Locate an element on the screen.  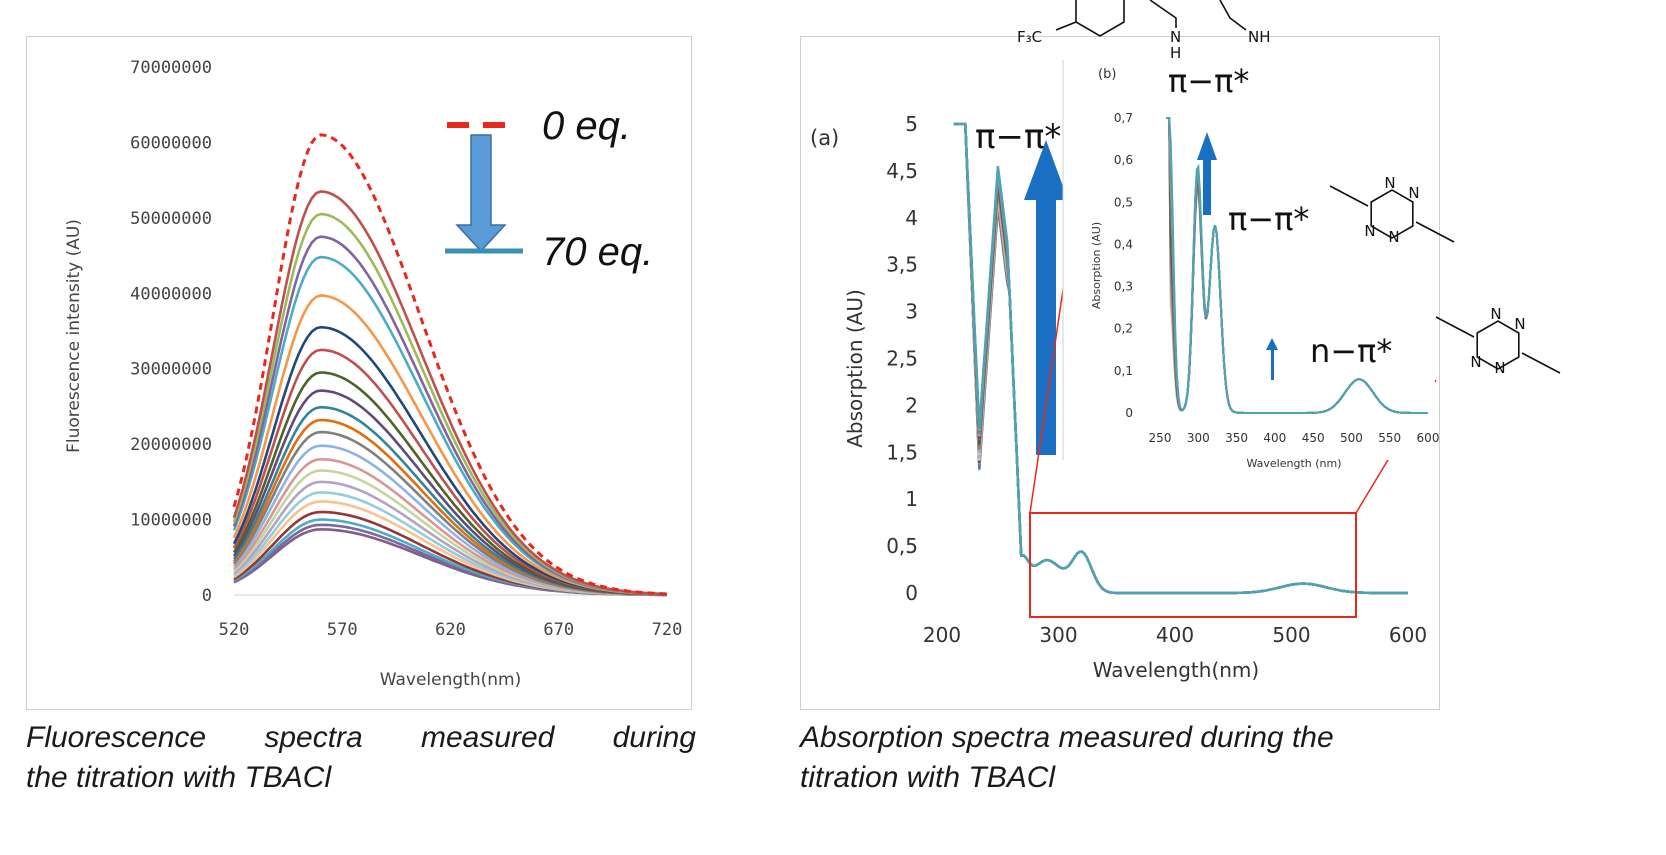
y-tick-label: 1 is located at coordinates (911, 499).